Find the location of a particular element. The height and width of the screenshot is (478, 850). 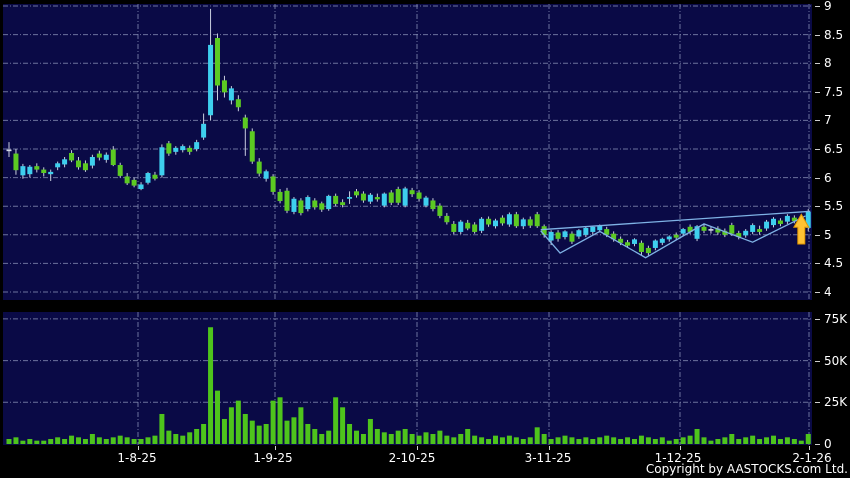

price-tick-label: 6.5 is located at coordinates (829, 149).